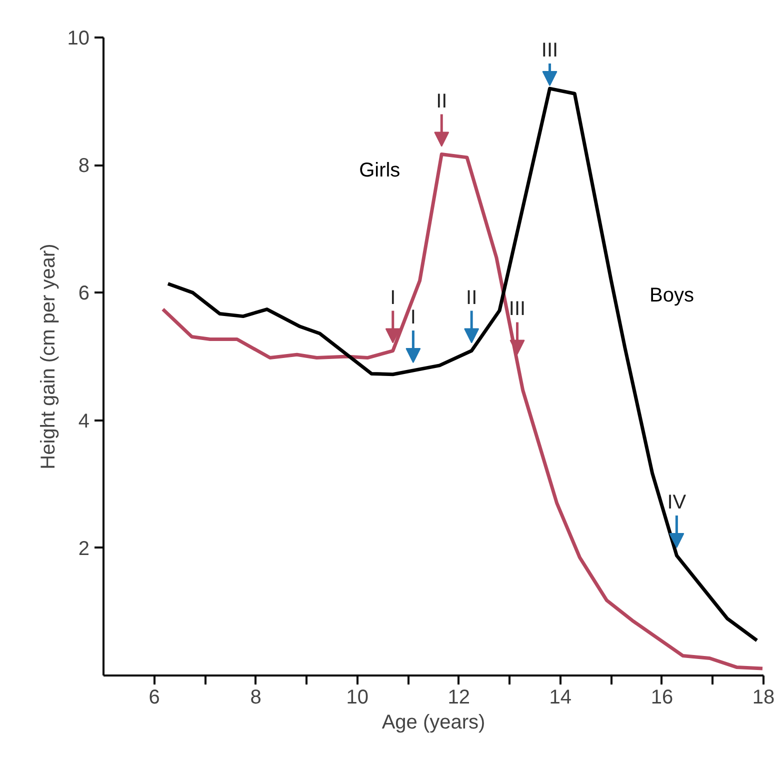 Image resolution: width=784 pixels, height=774 pixels. What do you see at coordinates (434, 723) in the screenshot?
I see `x-axis-title: Age (years)` at bounding box center [434, 723].